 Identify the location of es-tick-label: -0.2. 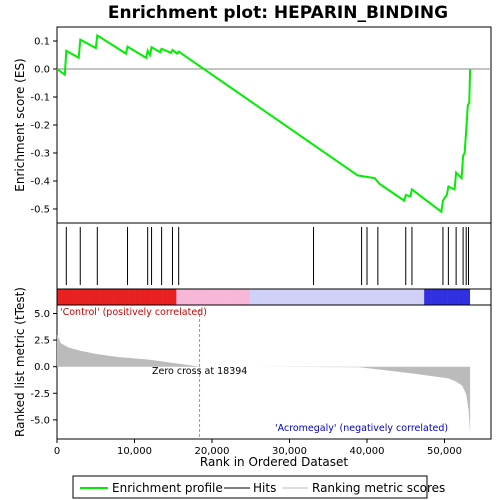
(40, 126).